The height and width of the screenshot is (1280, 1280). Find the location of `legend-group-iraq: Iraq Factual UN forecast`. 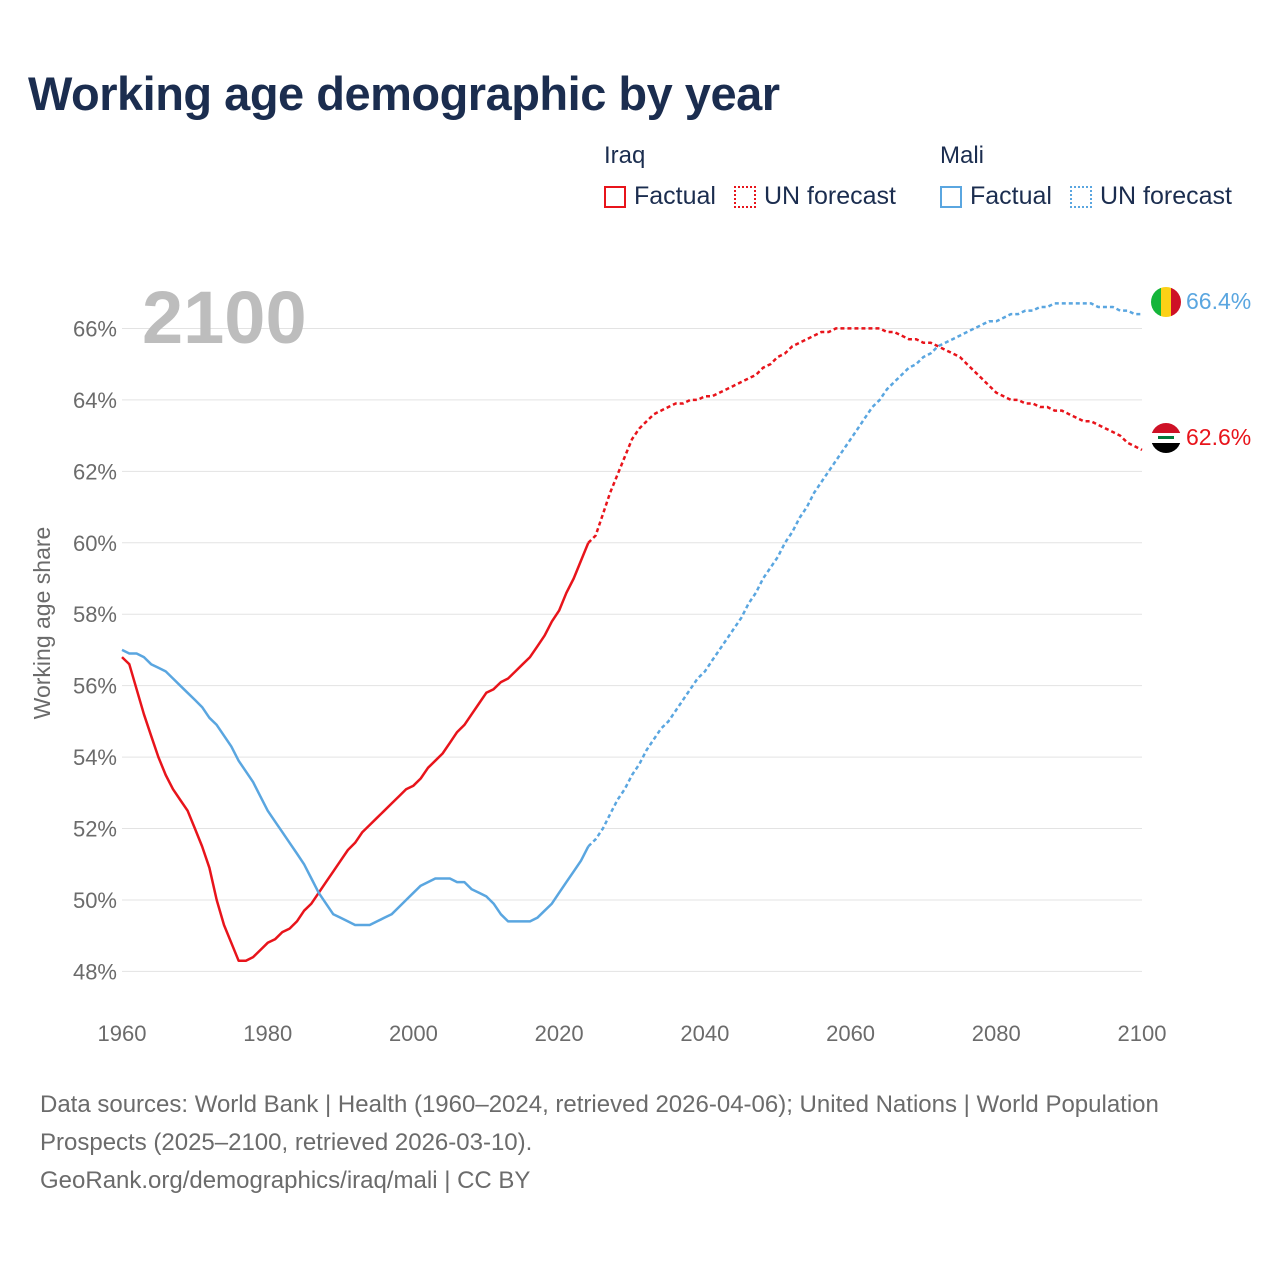

legend-group-iraq: Iraq Factual UN forecast is located at coordinates (759, 176).